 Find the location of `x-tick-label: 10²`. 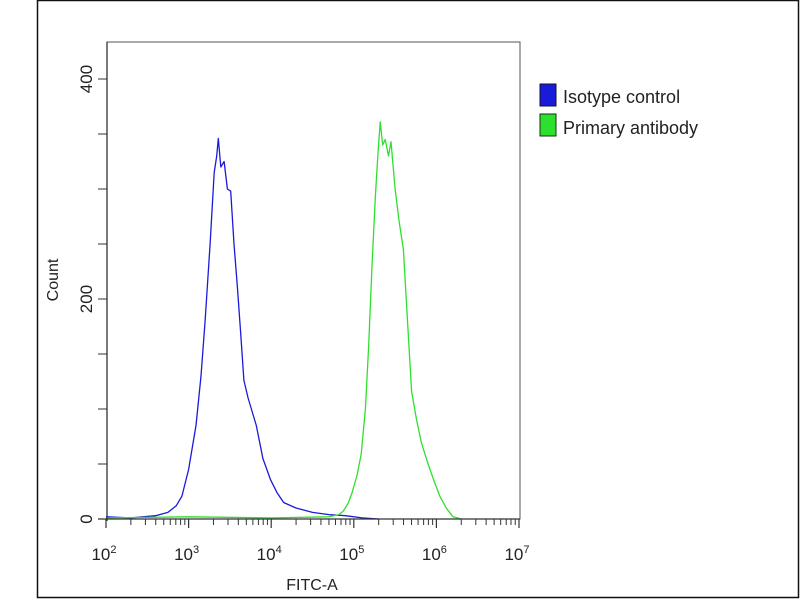

x-tick-label: 10² is located at coordinates (103, 554).